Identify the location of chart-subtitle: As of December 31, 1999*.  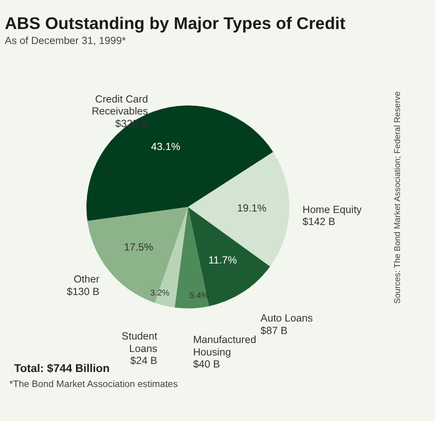
(65, 41).